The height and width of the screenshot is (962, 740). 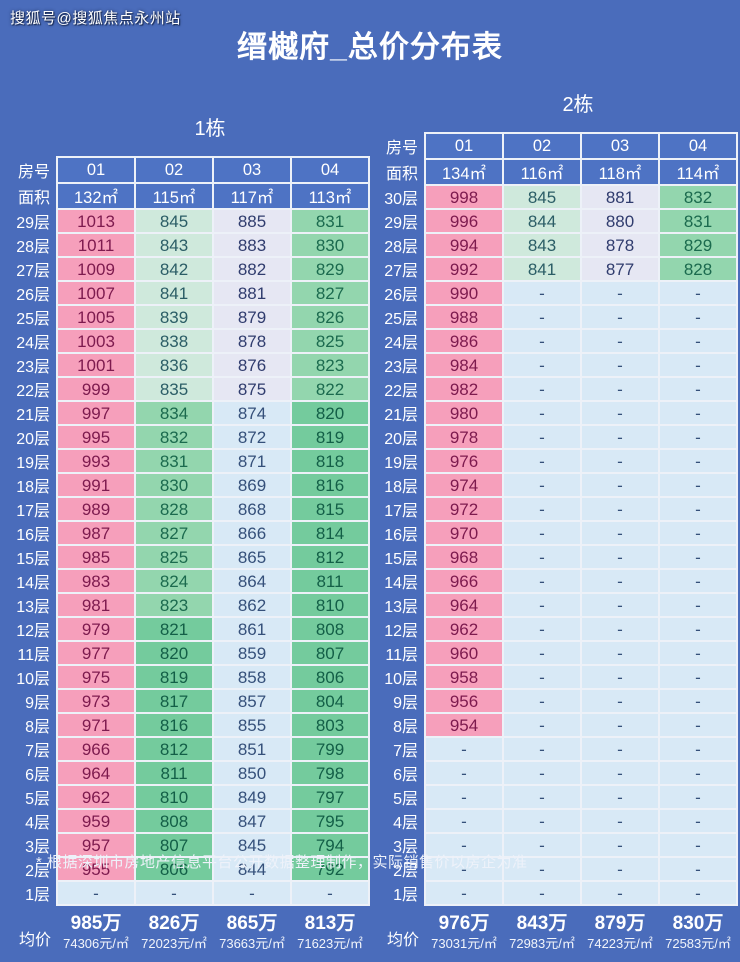 What do you see at coordinates (557, 317) in the screenshot?
I see `floor-row: 25层 988- - -` at bounding box center [557, 317].